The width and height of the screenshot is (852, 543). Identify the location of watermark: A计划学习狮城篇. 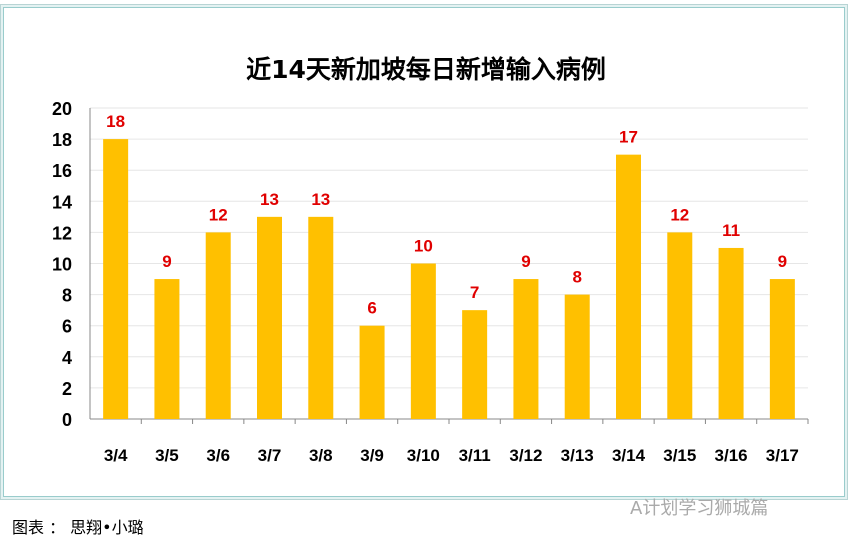
(699, 508).